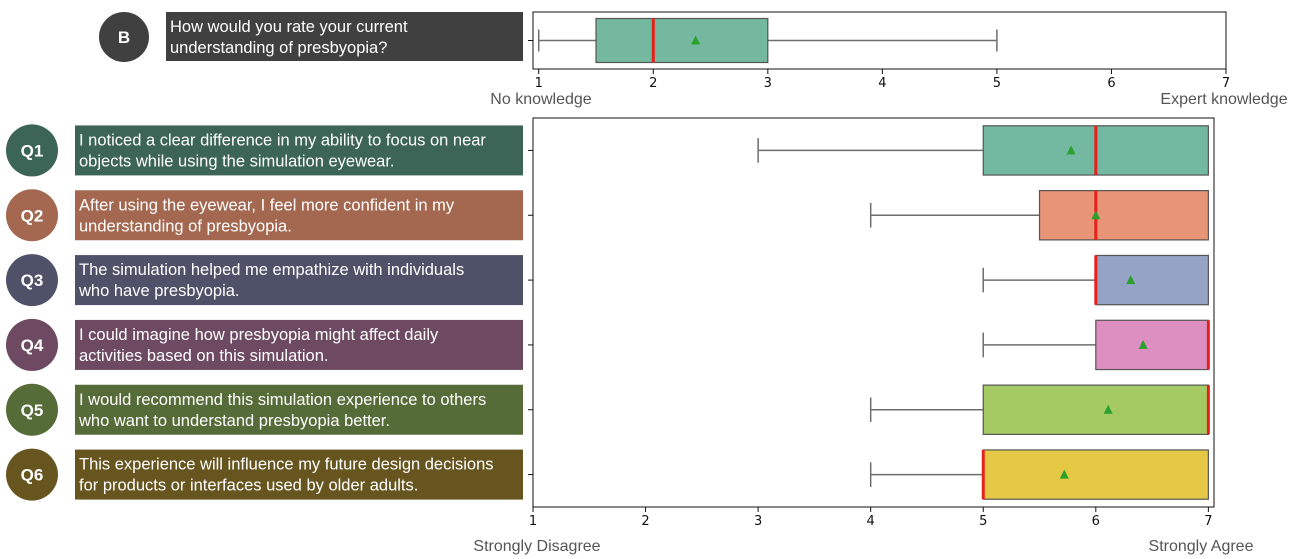 This screenshot has width=1298, height=559. Describe the element at coordinates (696, 40) in the screenshot. I see `mean-marker-b` at that location.